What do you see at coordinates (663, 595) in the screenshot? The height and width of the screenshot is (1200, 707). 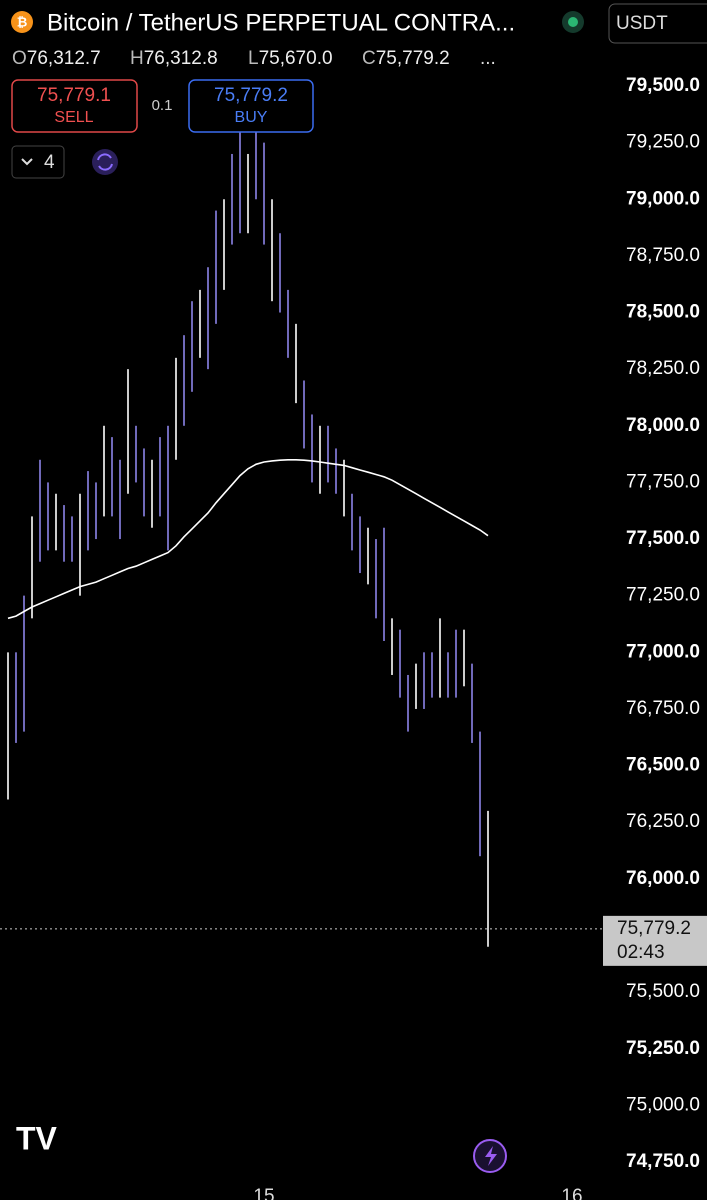 I see `y-tick-label: 77,250.0` at bounding box center [663, 595].